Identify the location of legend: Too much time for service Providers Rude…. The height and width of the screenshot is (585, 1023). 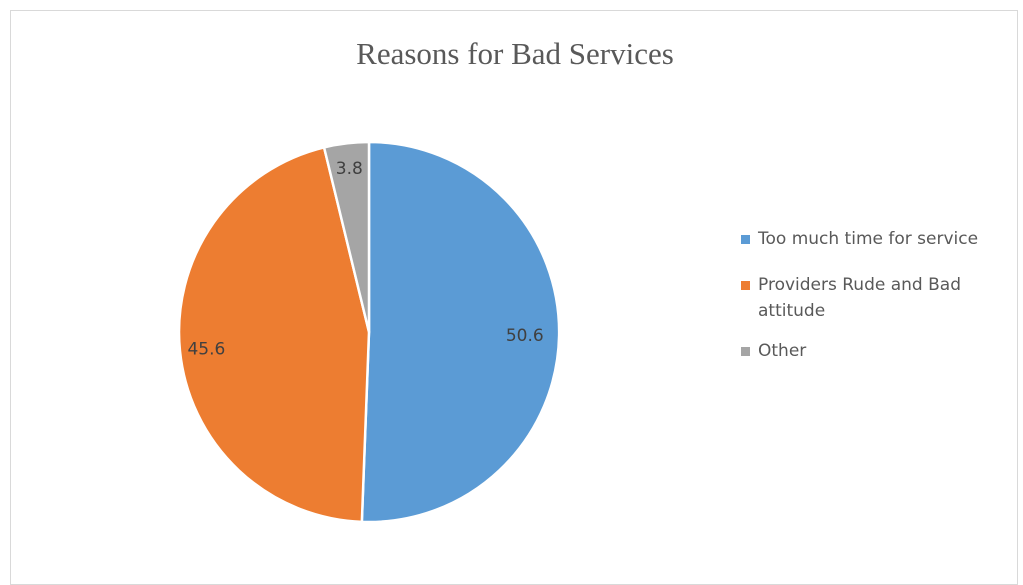
(881, 295).